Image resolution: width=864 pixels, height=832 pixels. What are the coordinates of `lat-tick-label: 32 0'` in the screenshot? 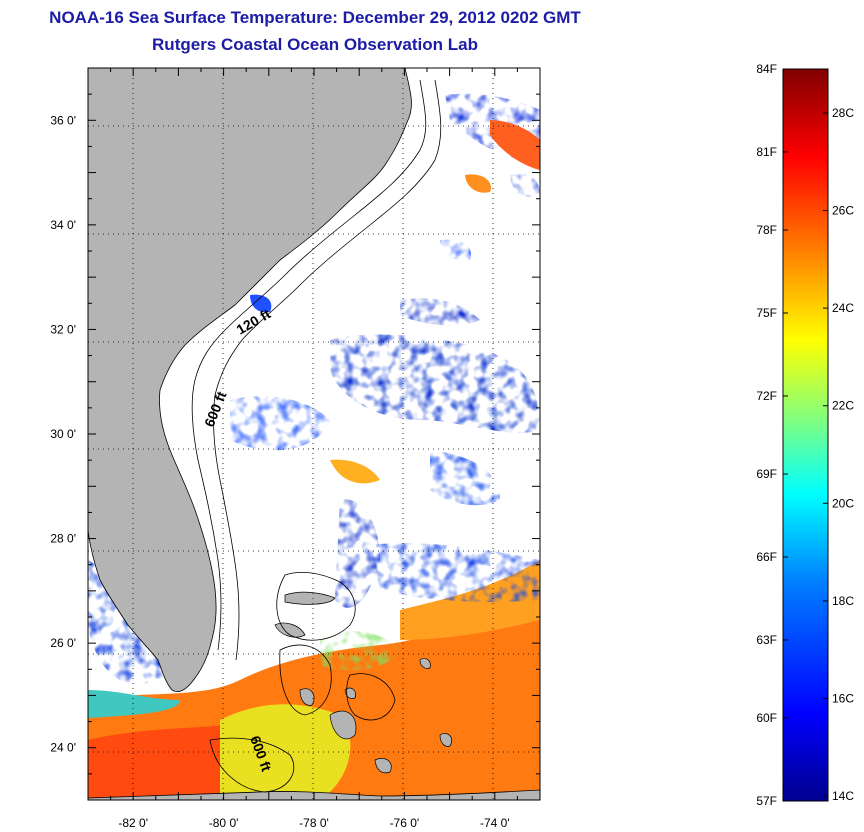 It's located at (63, 329).